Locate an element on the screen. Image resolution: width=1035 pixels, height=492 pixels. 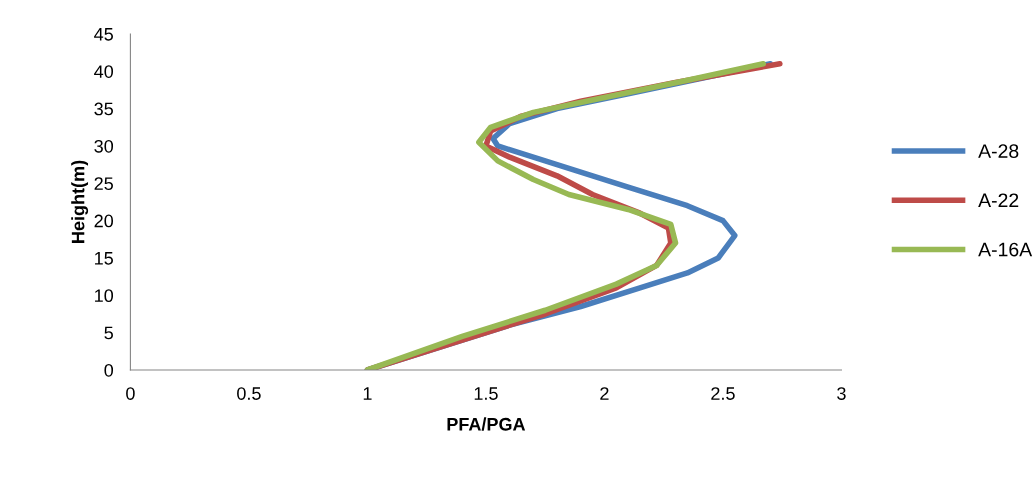
y-tick-label: 45 is located at coordinates (103, 34).